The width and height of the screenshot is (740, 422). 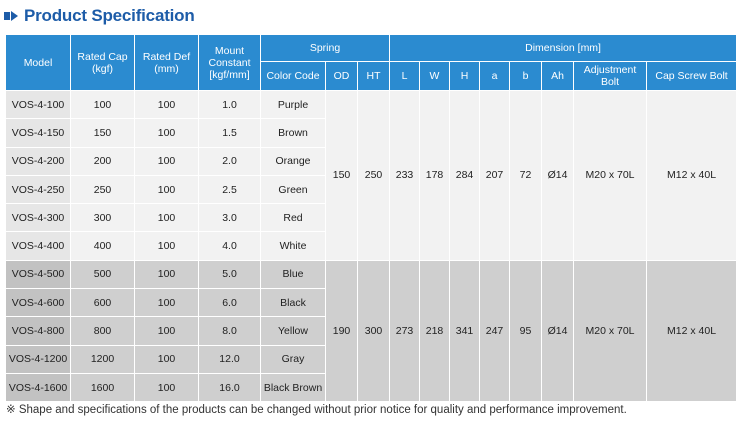 What do you see at coordinates (293, 218) in the screenshot?
I see `cell-color-code: Red` at bounding box center [293, 218].